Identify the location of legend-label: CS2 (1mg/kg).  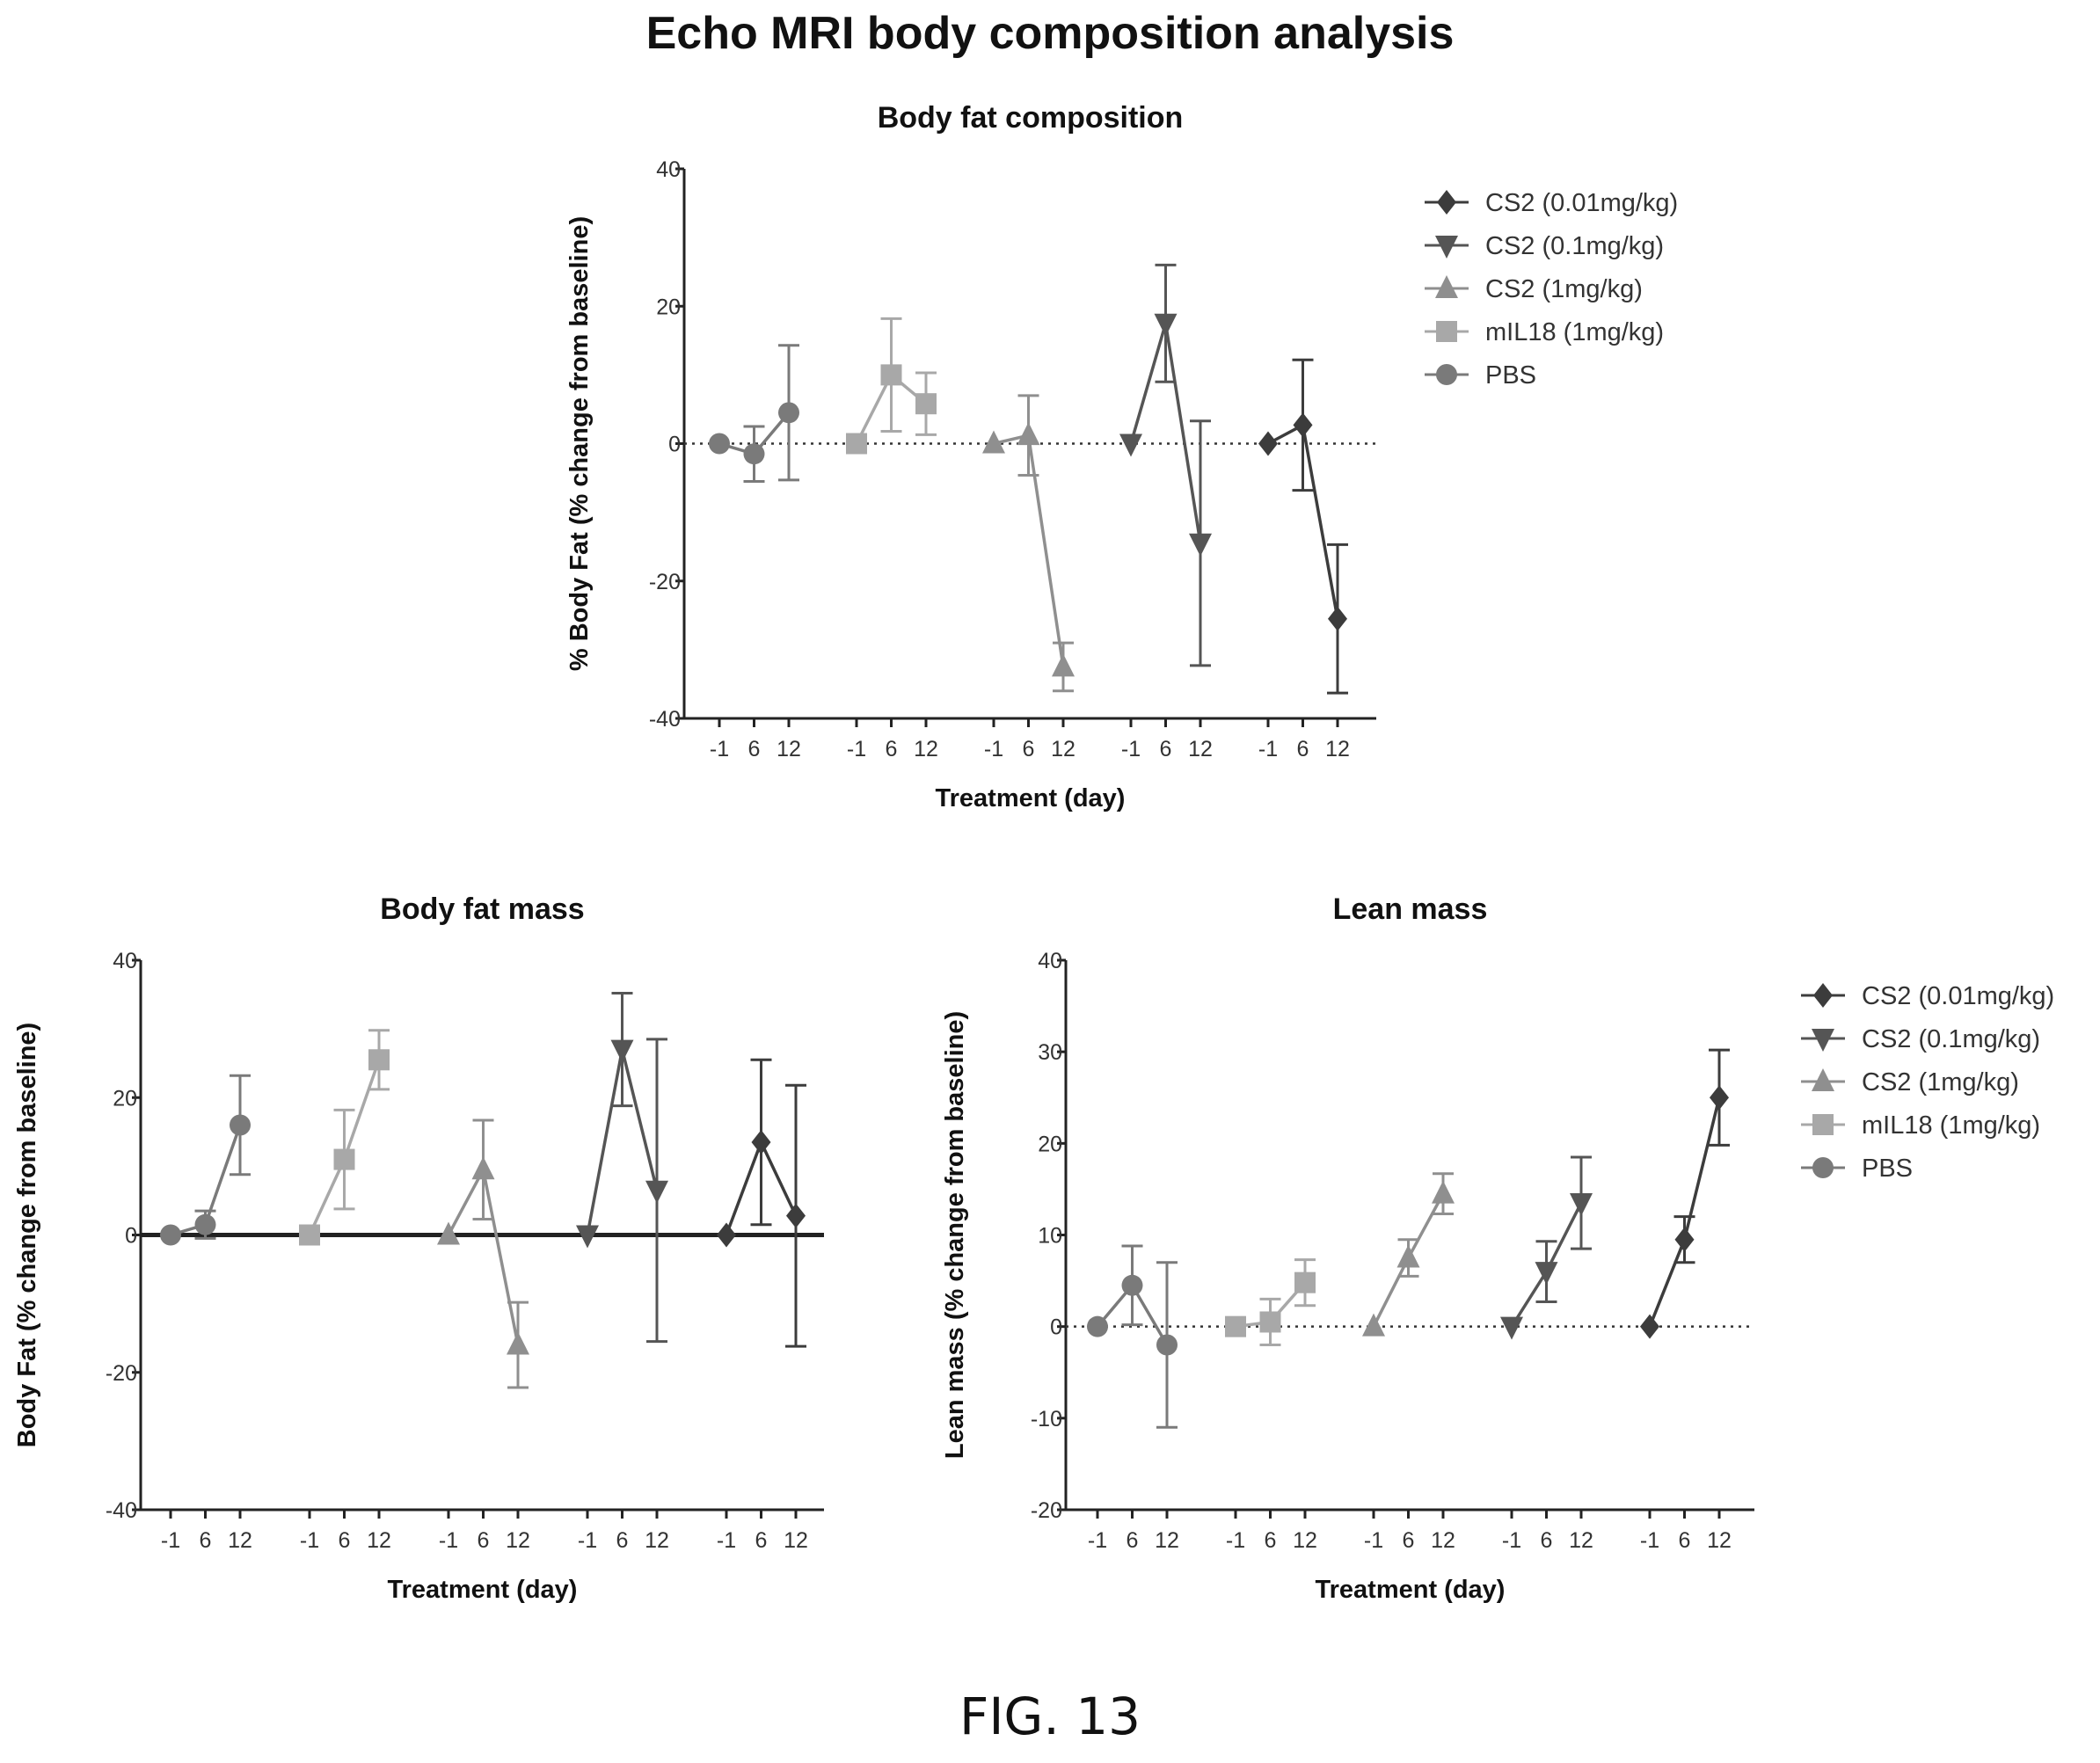
(1941, 1082).